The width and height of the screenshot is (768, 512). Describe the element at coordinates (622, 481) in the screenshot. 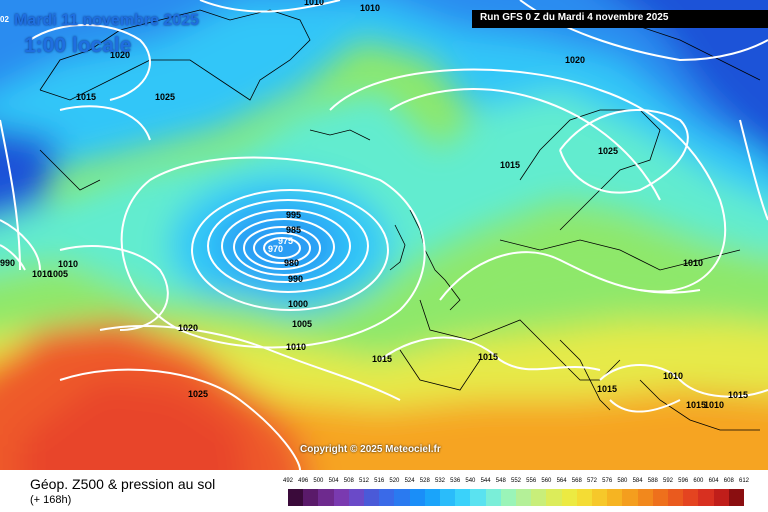

I see `scale-tick-label: 580` at that location.